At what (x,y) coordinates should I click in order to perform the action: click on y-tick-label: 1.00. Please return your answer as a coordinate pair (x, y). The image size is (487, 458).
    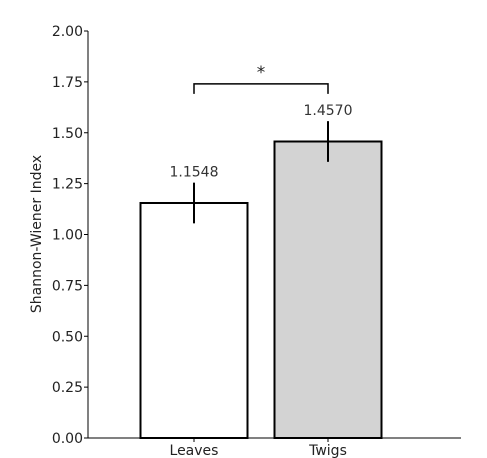
    Looking at the image, I should click on (67, 236).